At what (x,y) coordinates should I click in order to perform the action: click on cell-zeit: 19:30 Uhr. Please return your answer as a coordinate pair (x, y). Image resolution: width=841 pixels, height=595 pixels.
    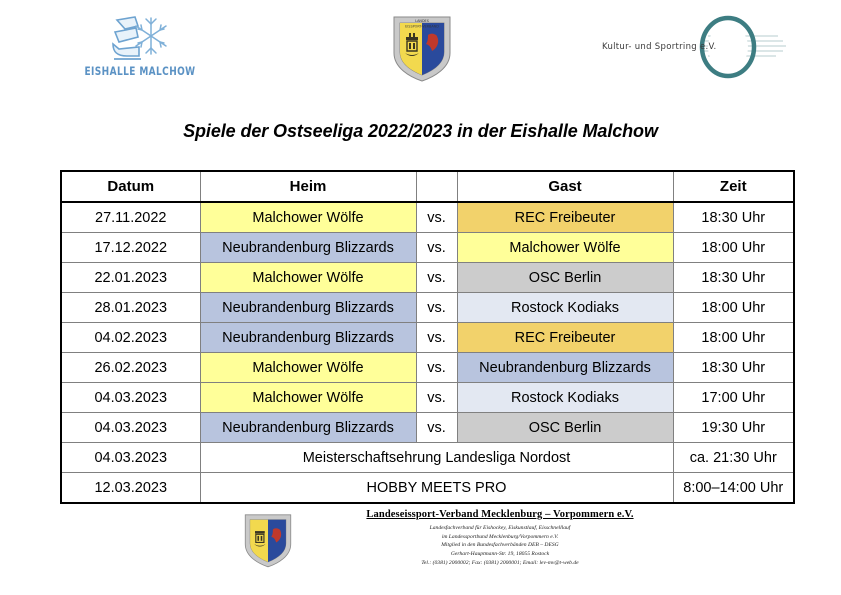
    Looking at the image, I should click on (733, 427).